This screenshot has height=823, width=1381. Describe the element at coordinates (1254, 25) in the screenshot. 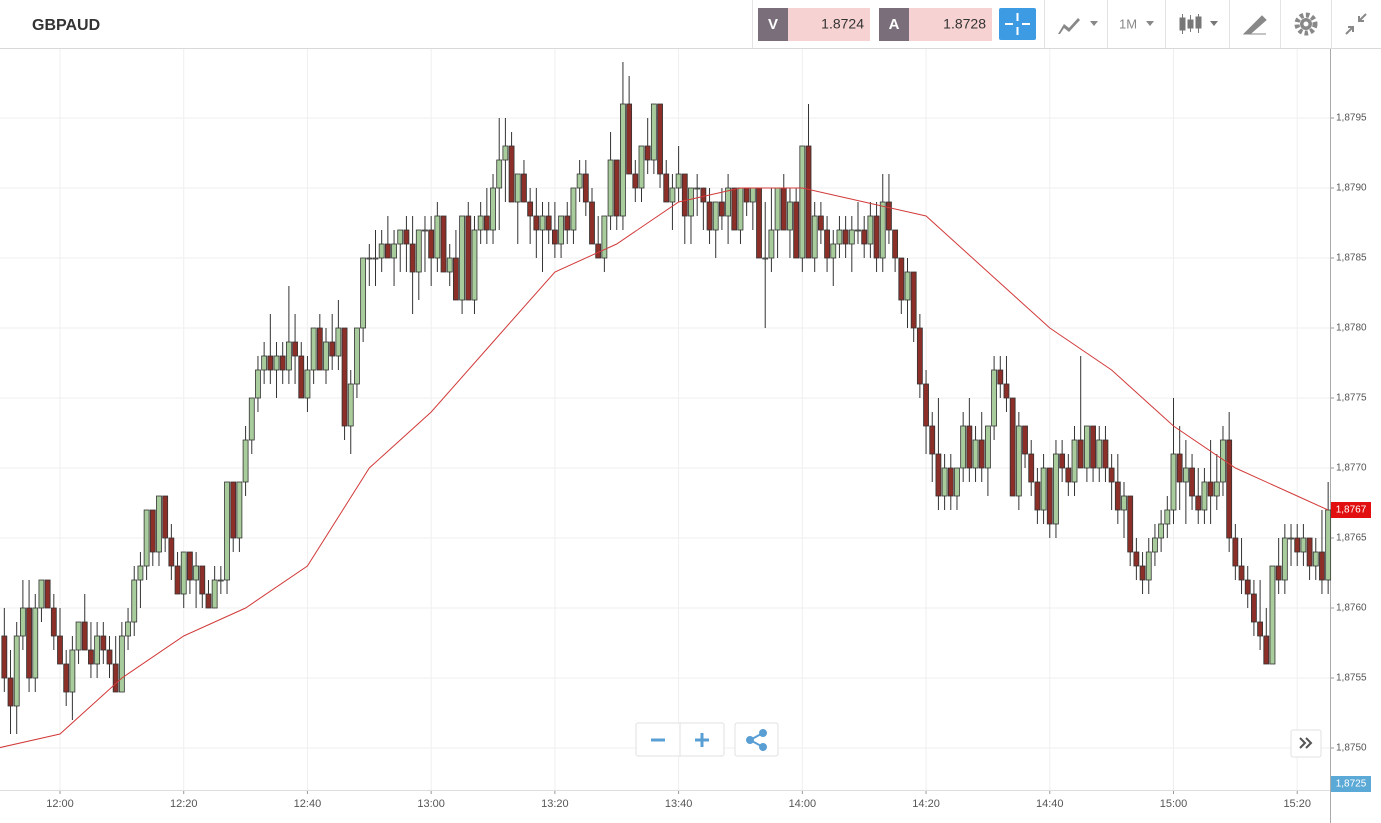

I see `draw-tool-button` at that location.